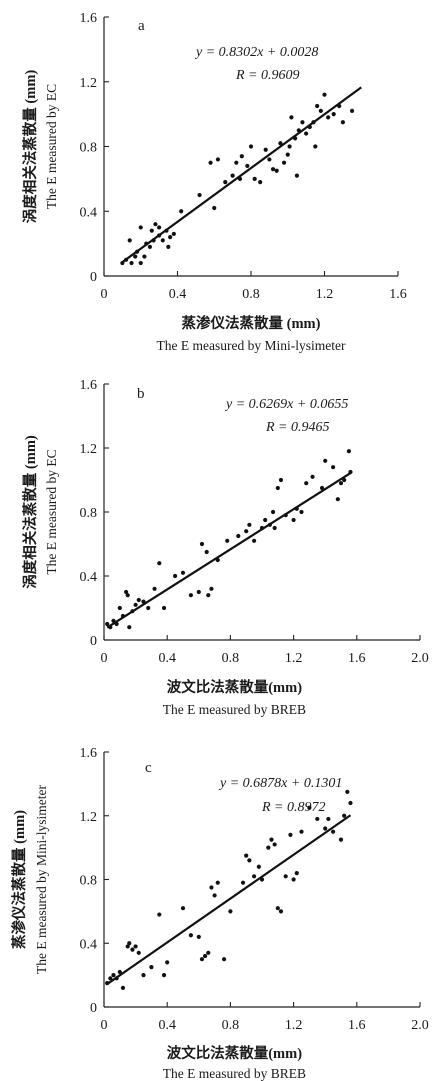 The image size is (433, 1081). What do you see at coordinates (51, 146) in the screenshot?
I see `y-axis-label-en: The E measured by EC` at bounding box center [51, 146].